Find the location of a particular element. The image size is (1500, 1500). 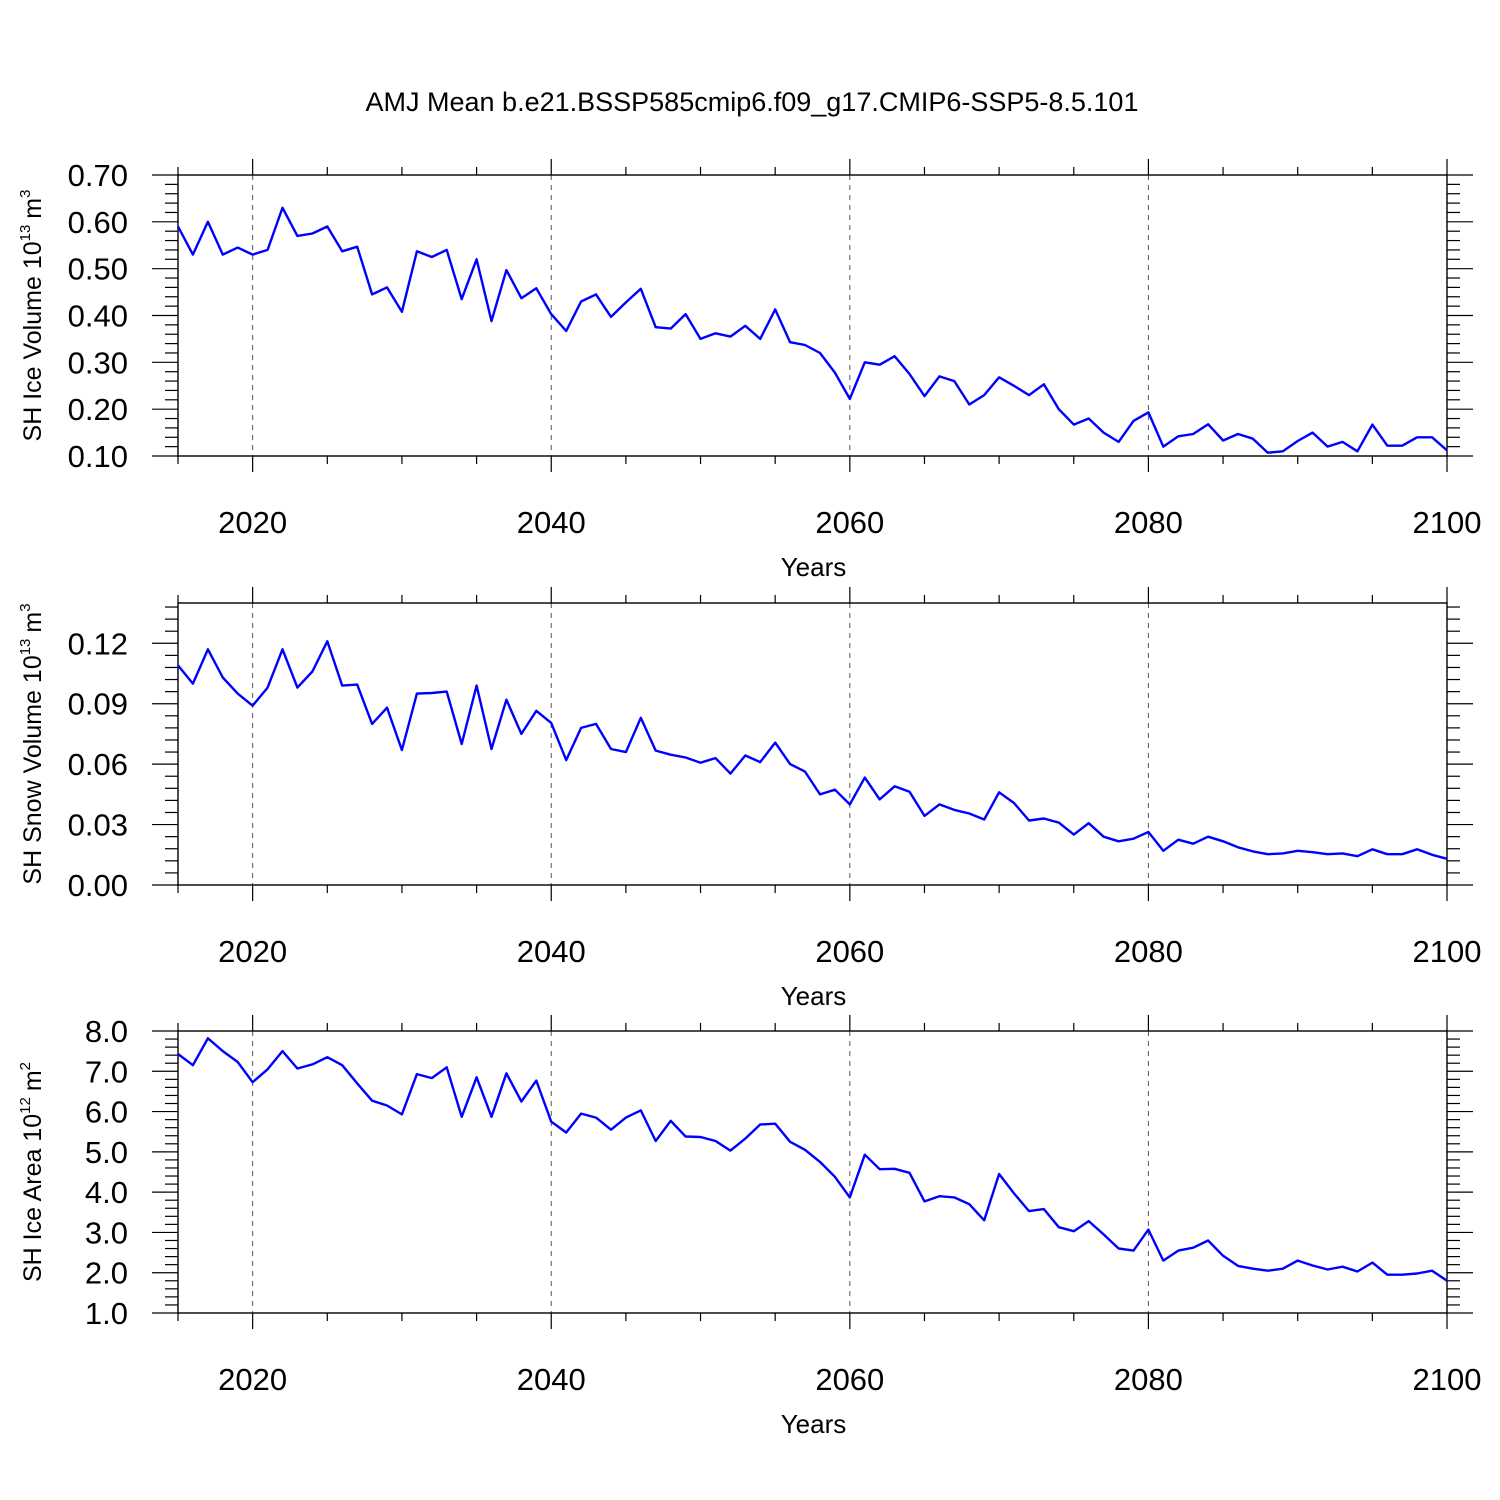

y-tick-label: 0.00 is located at coordinates (98, 885).